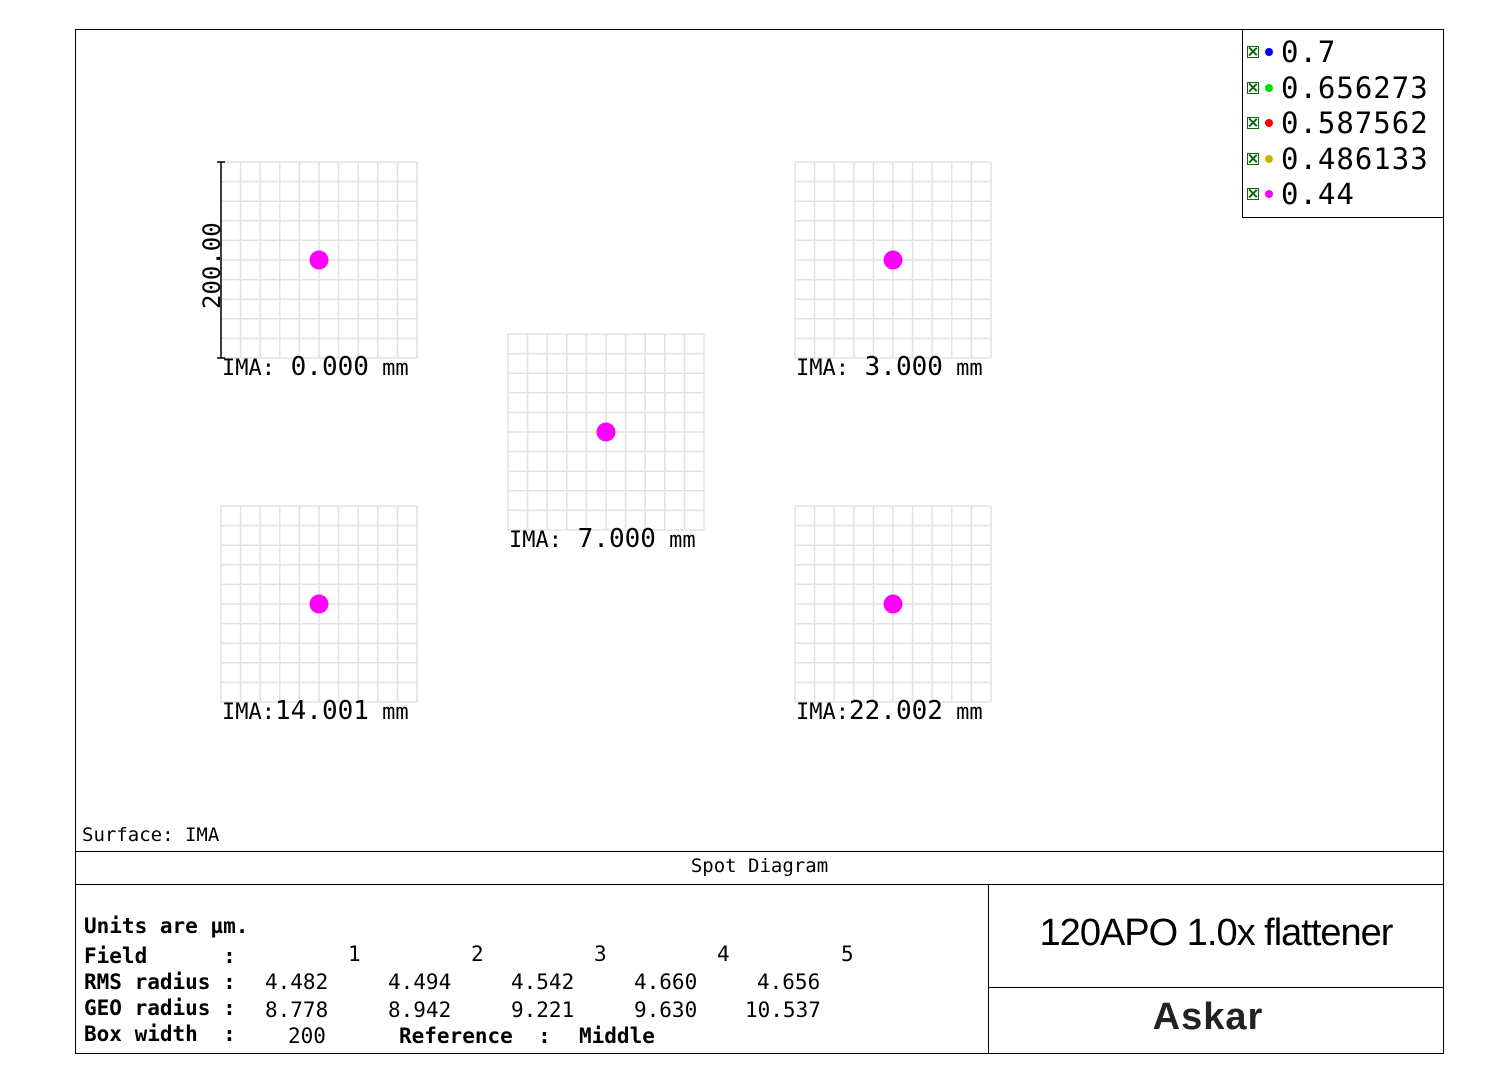 The height and width of the screenshot is (1084, 1500). Describe the element at coordinates (420, 1010) in the screenshot. I see `geo-value: 8.942` at that location.